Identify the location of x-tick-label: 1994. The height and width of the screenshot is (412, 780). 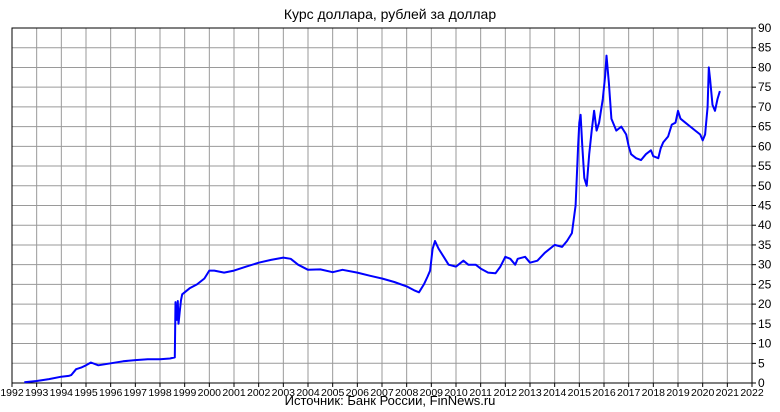
(62, 393).